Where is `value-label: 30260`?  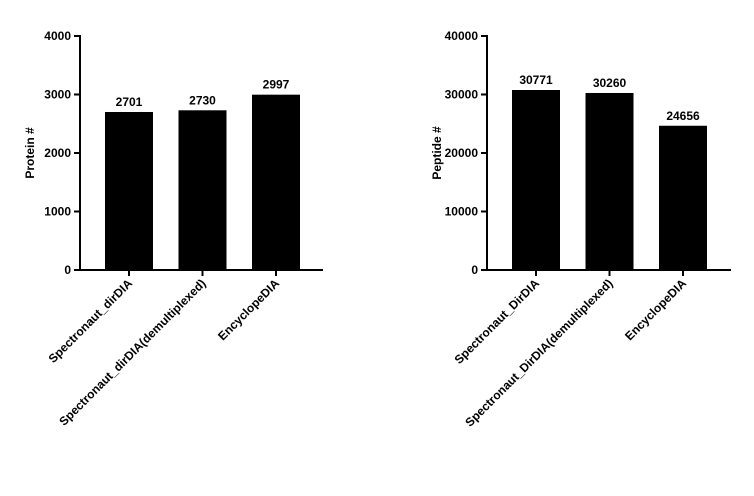 value-label: 30260 is located at coordinates (610, 83).